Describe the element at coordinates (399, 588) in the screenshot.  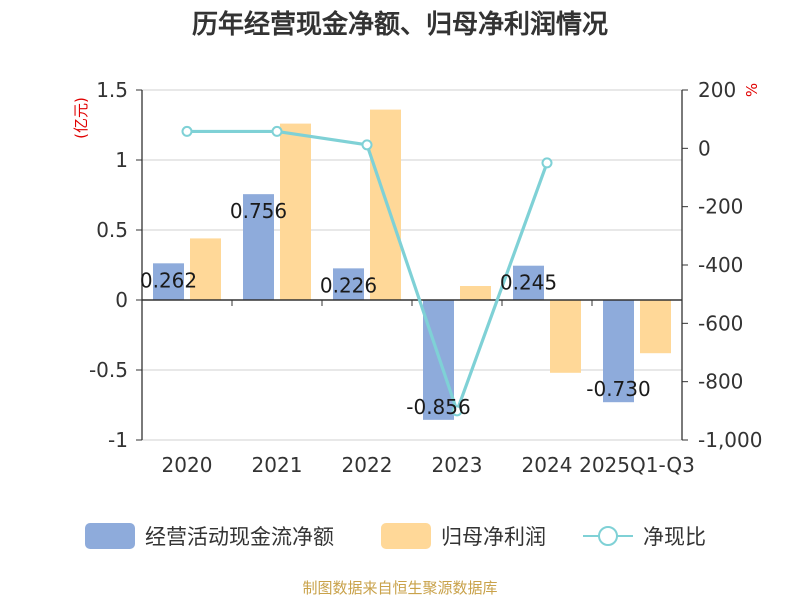
I see `source-note: 制图数据来自恒生聚源数据库` at that location.